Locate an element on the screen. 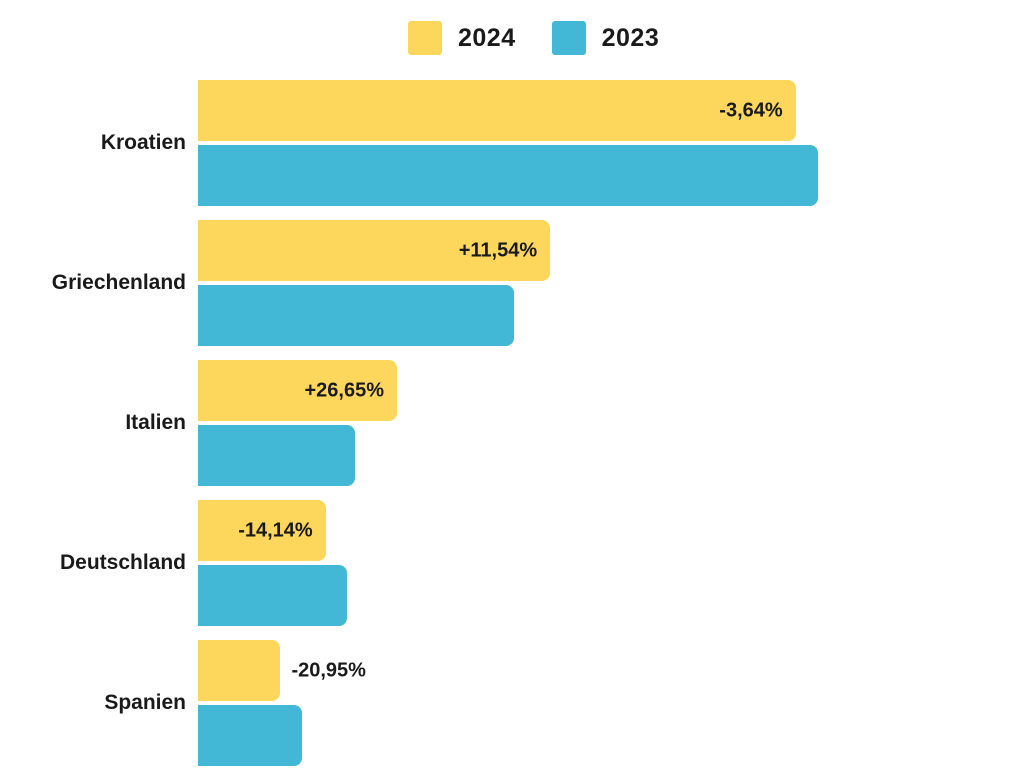 This screenshot has width=1024, height=768. category-label-italien: Italien is located at coordinates (155, 422).